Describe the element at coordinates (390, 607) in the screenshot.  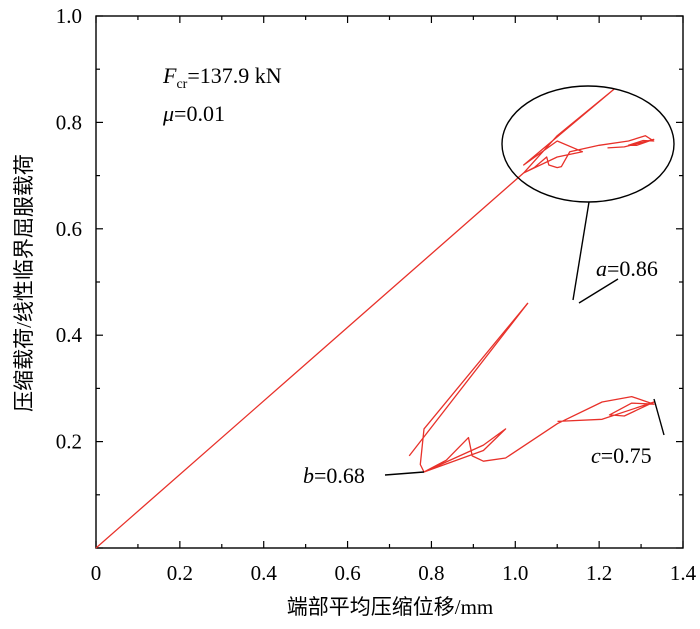
I see `x-axis-label: 端部平均压缩位移/mm` at that location.